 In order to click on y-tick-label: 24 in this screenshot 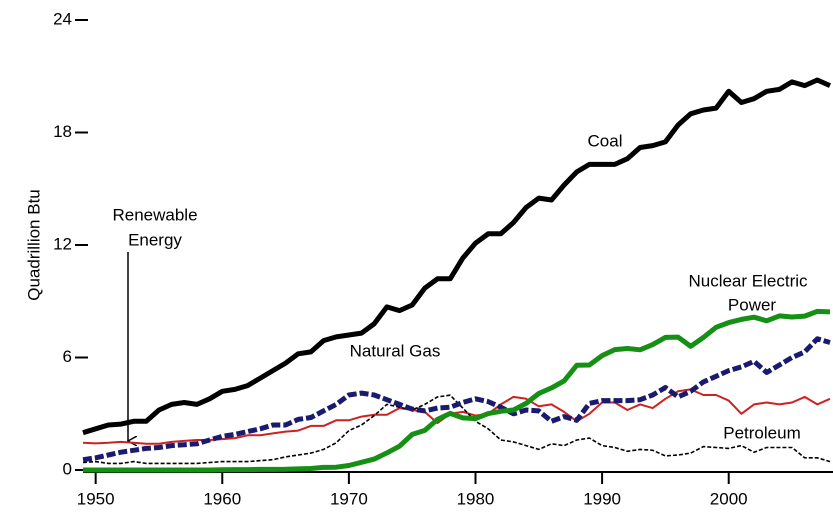, I will do `click(62, 18)`.